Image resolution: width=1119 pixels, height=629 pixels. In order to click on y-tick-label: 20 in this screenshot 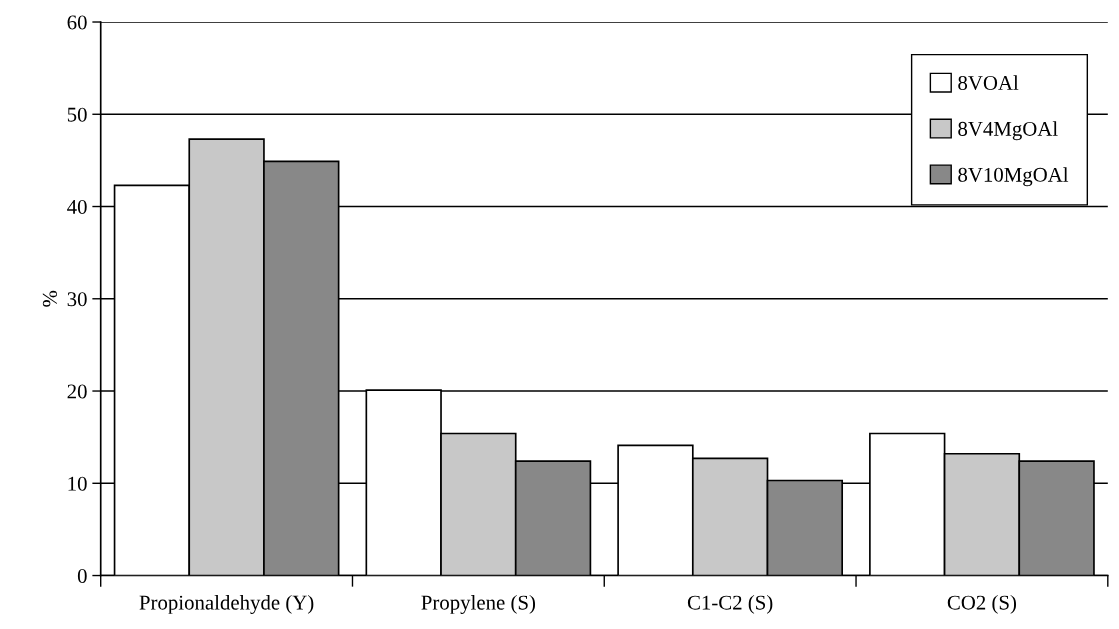, I will do `click(77, 391)`.